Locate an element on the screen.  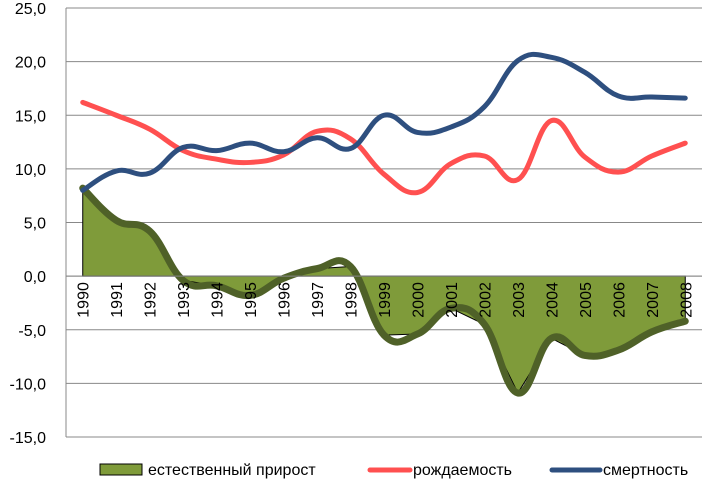
legend-label-birth-rate: рождаемость is located at coordinates (462, 470).